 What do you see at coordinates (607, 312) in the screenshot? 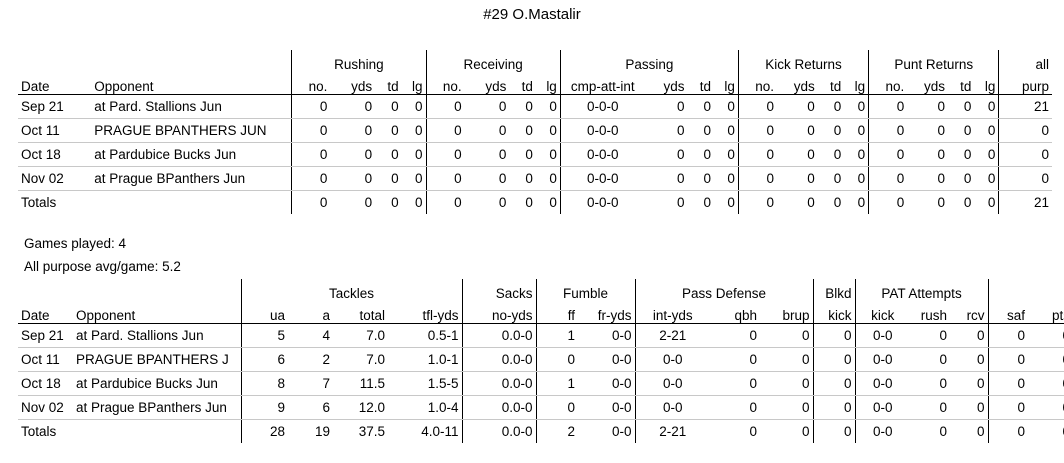
I see `column-header: fr-yds` at bounding box center [607, 312].